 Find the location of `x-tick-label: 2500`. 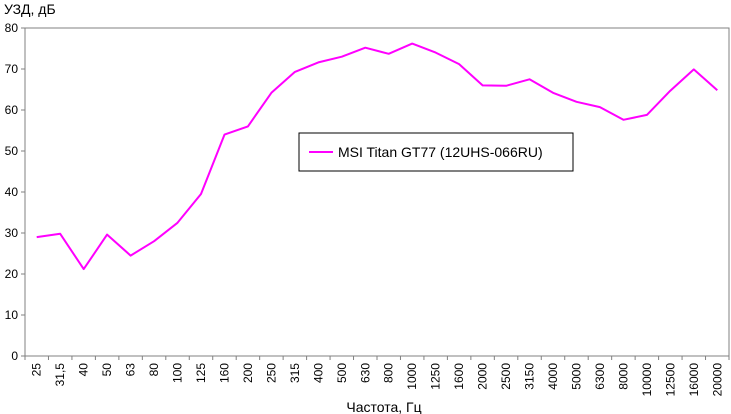

x-tick-label: 2500 is located at coordinates (506, 376).